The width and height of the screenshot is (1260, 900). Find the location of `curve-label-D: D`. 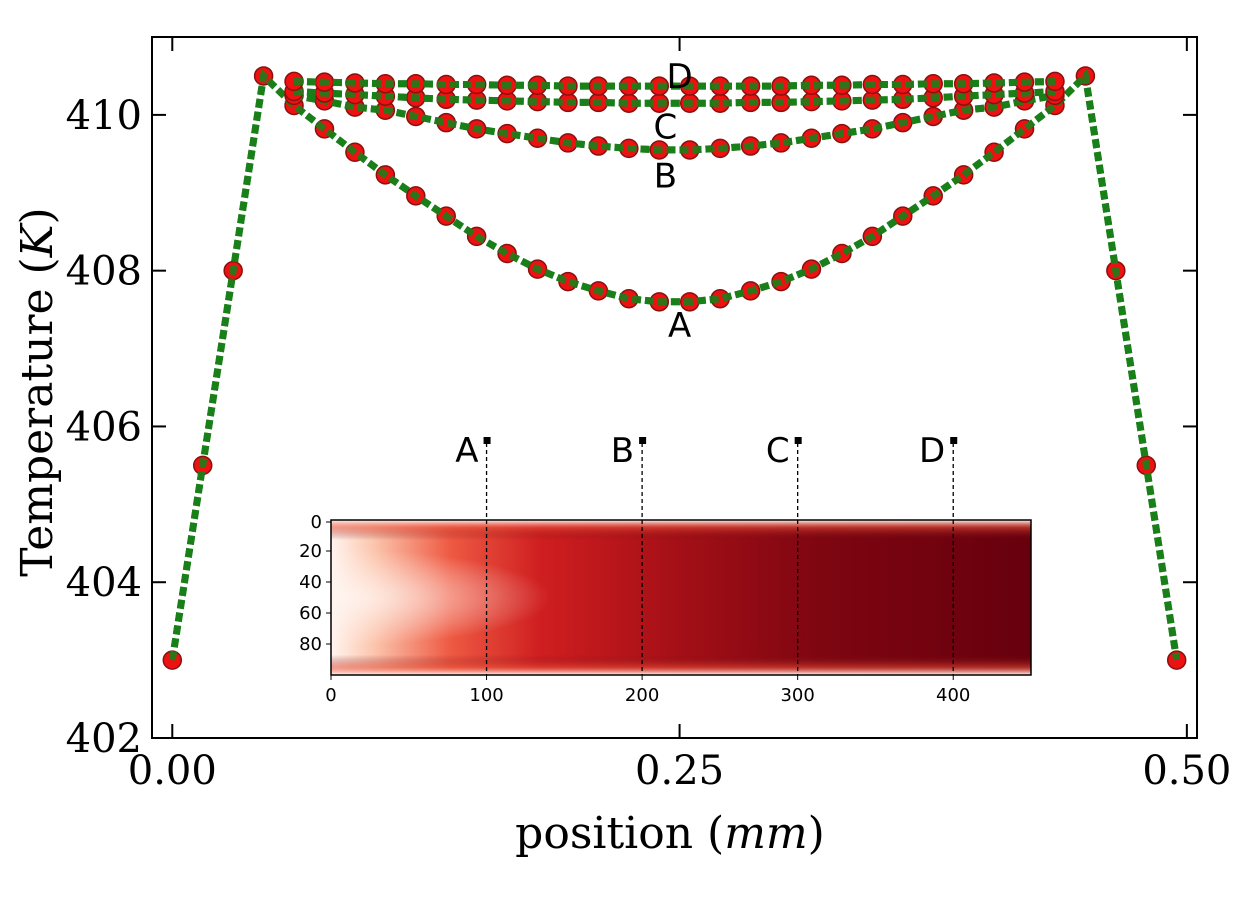

curve-label-D: D is located at coordinates (679, 77).